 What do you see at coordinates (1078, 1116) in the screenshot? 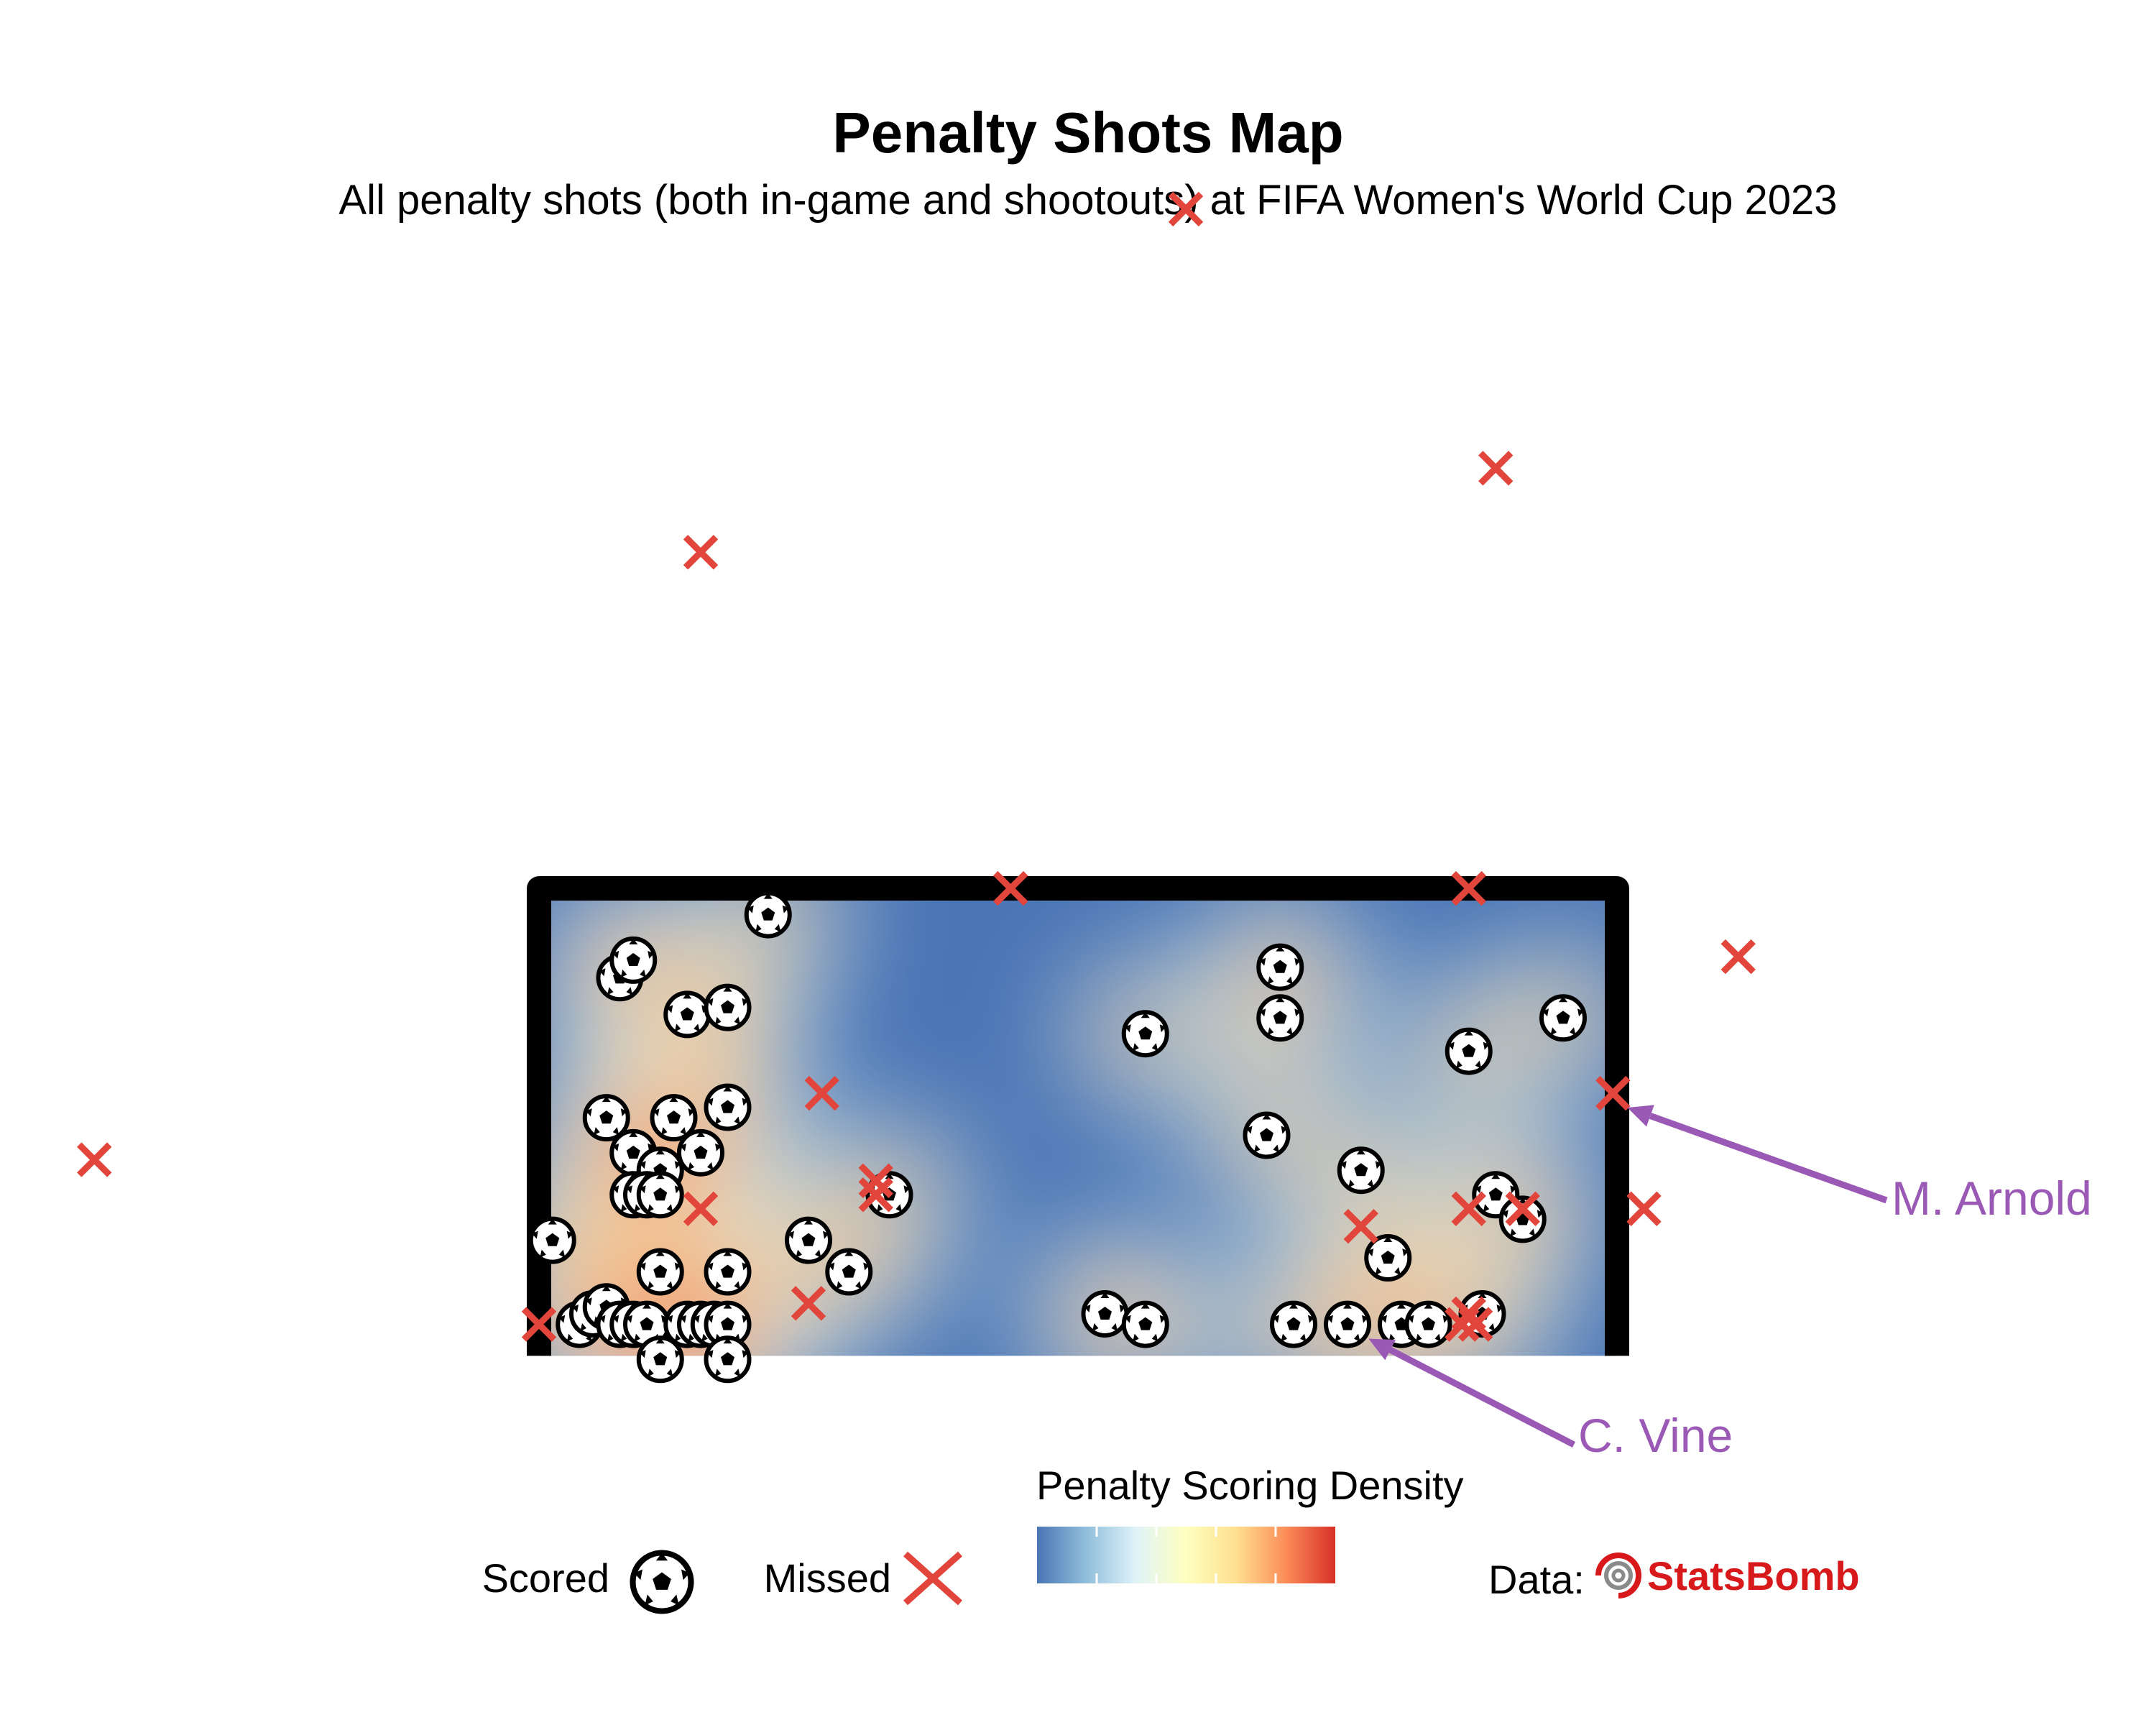
I see `goal-frame` at bounding box center [1078, 1116].